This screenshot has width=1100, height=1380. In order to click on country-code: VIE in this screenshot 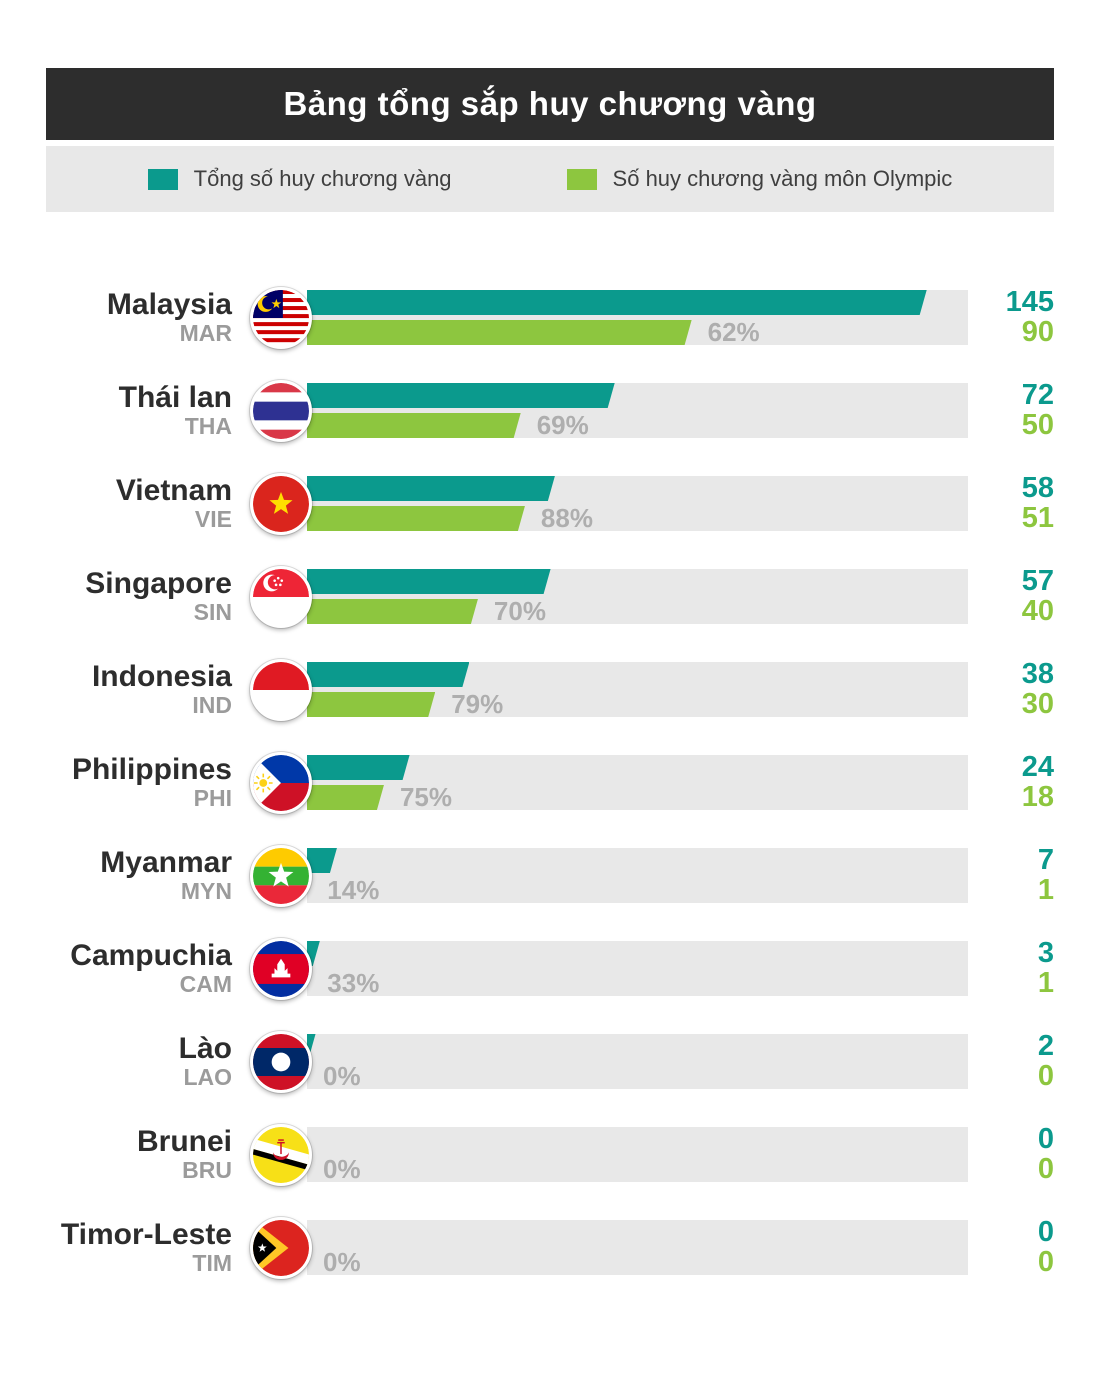, I will do `click(213, 519)`.